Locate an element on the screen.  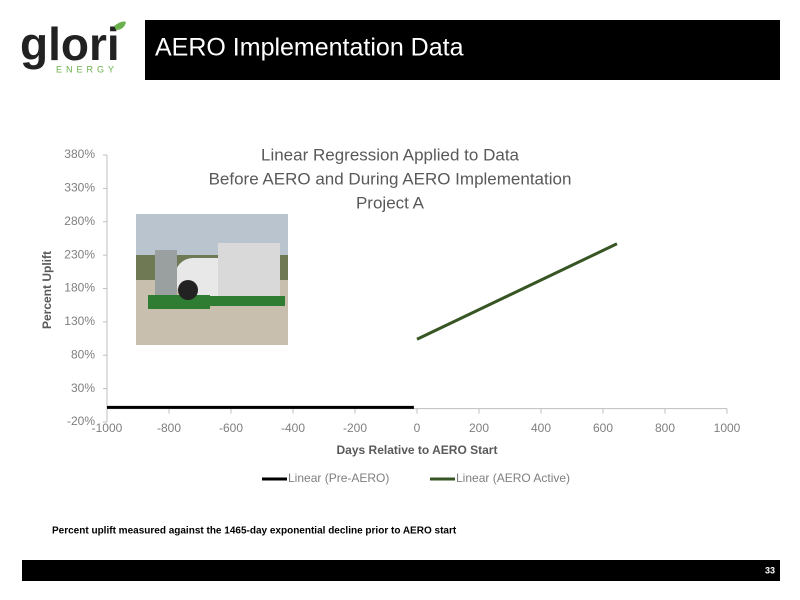
y-tick-label: 380% is located at coordinates (79, 154).